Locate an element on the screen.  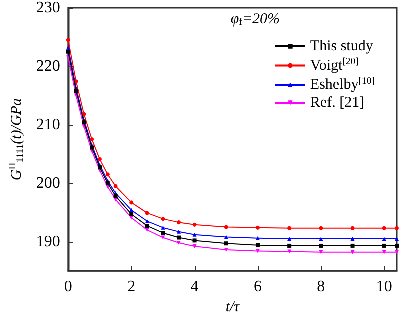
y-tick-label: 200 is located at coordinates (48, 183).